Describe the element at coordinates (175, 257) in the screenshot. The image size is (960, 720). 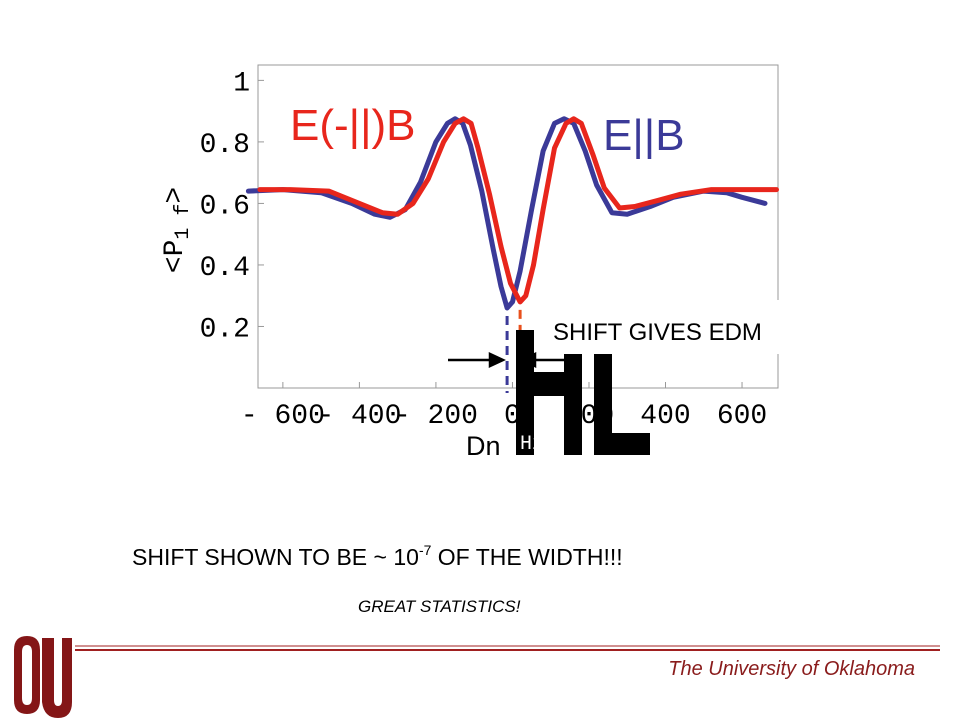
I see `y-label-main: <P` at that location.